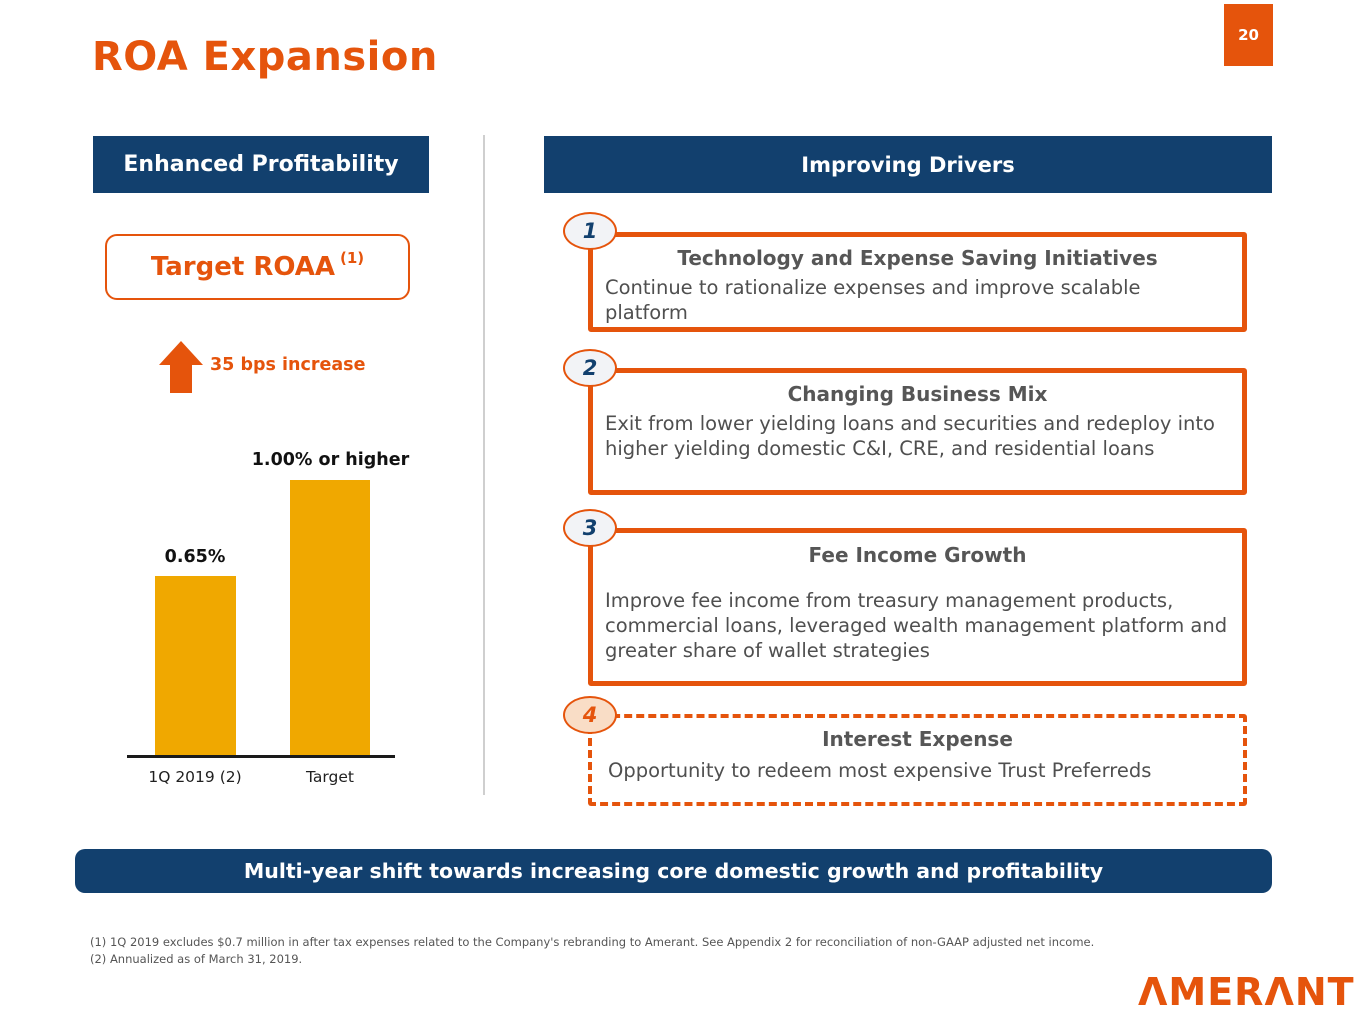  Describe the element at coordinates (590, 231) in the screenshot. I see `driver-1-number-badge: 1` at that location.